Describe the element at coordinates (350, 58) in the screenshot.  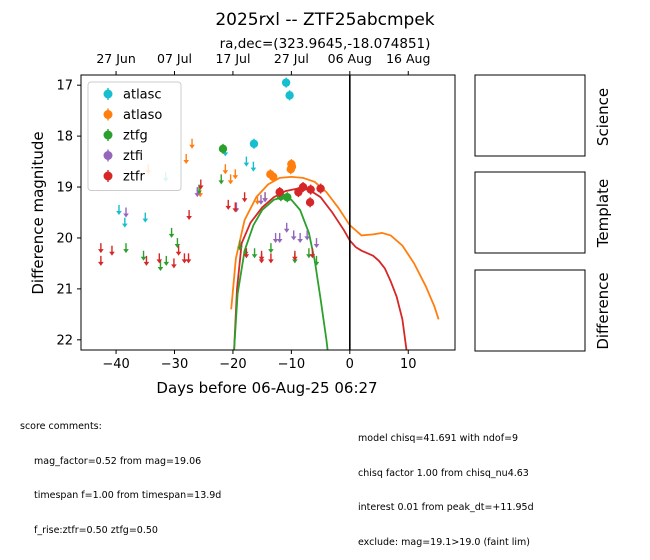
I see `top-tick-label: 06 Aug` at that location.